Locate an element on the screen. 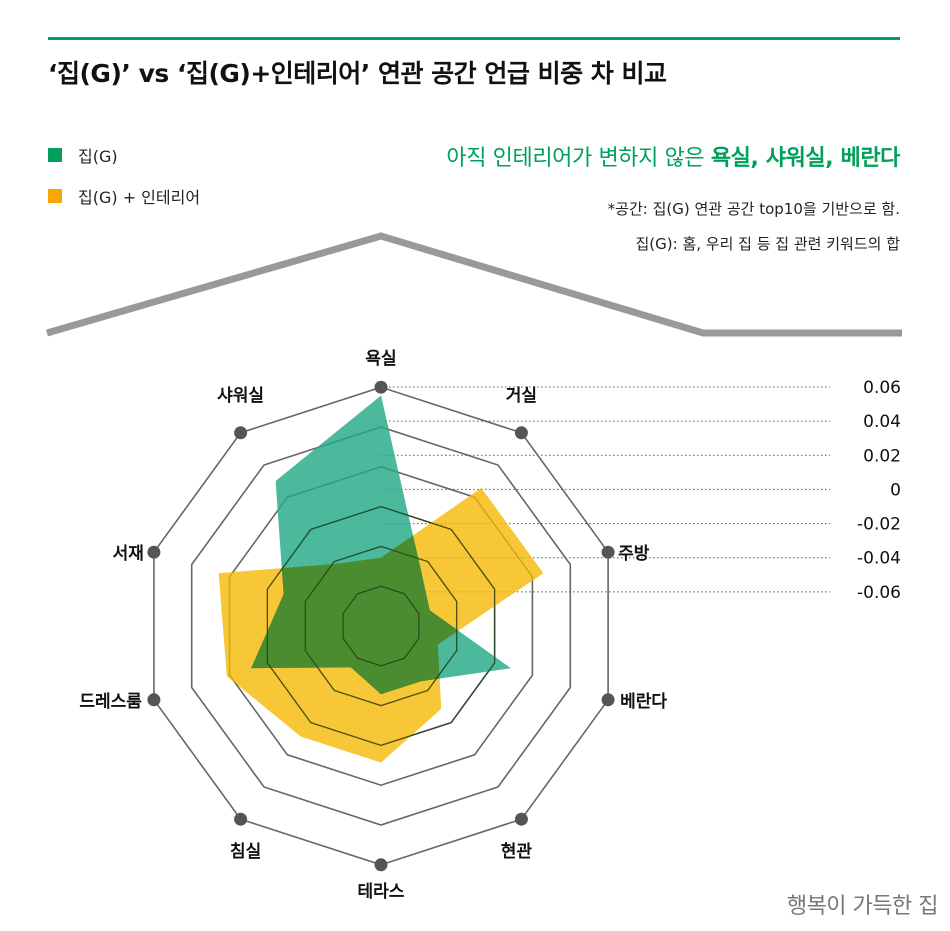  headline-emphasis: 욕실, 샤워실, 베란다 is located at coordinates (805, 158).